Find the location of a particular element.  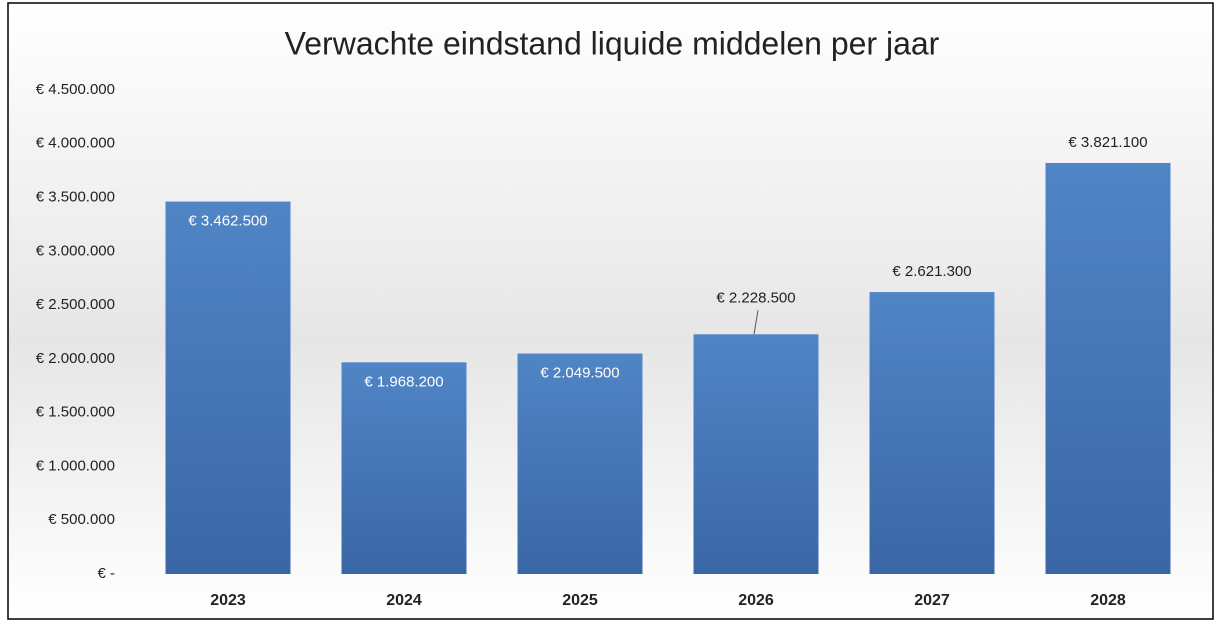

data-label: € 2.228.500 is located at coordinates (755, 297).